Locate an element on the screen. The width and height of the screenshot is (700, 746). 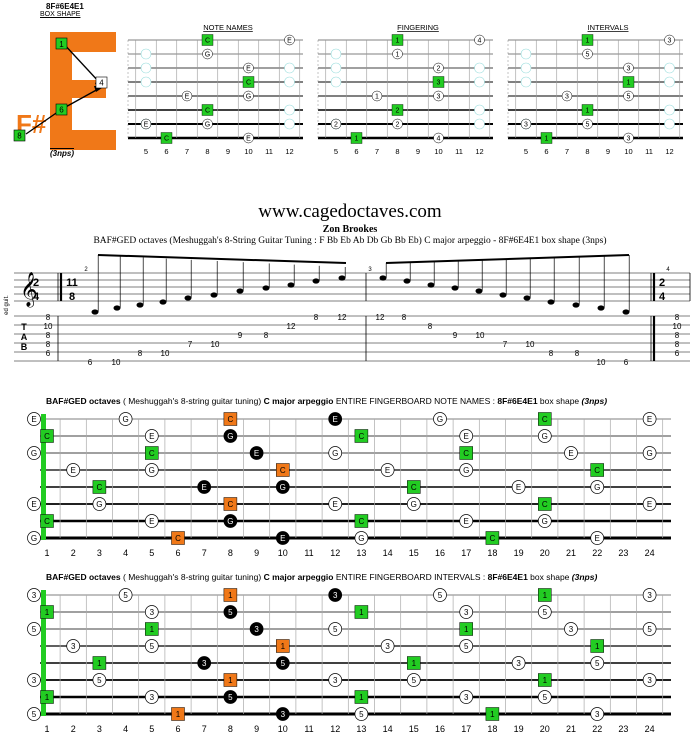
mini-note-label: E is located at coordinates (248, 69).